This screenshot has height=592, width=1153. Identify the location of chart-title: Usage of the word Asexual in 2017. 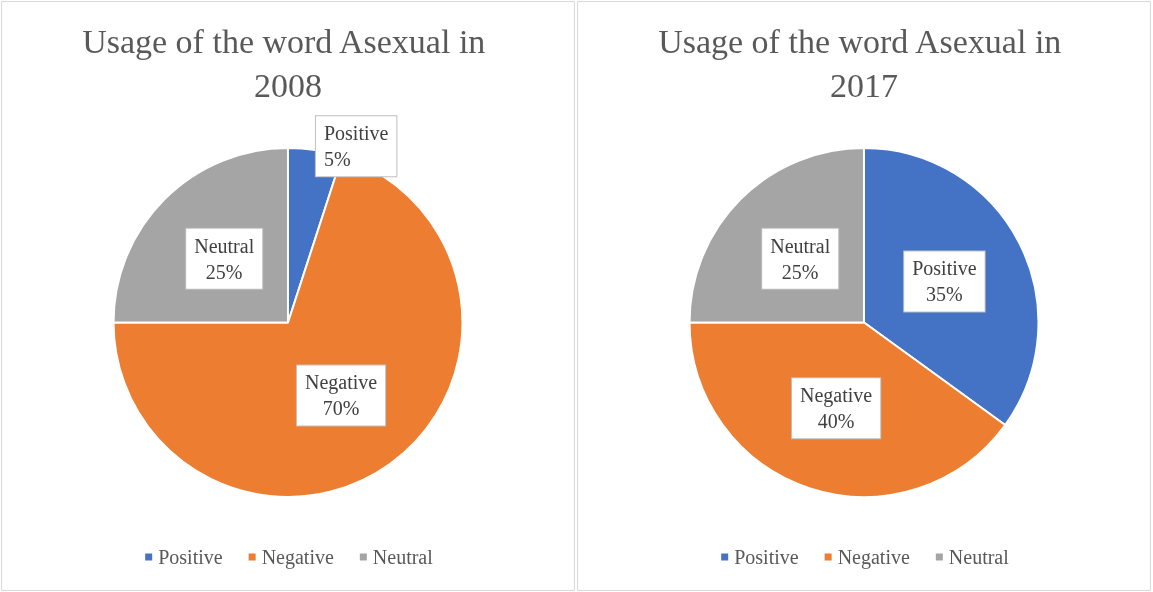
(864, 63).